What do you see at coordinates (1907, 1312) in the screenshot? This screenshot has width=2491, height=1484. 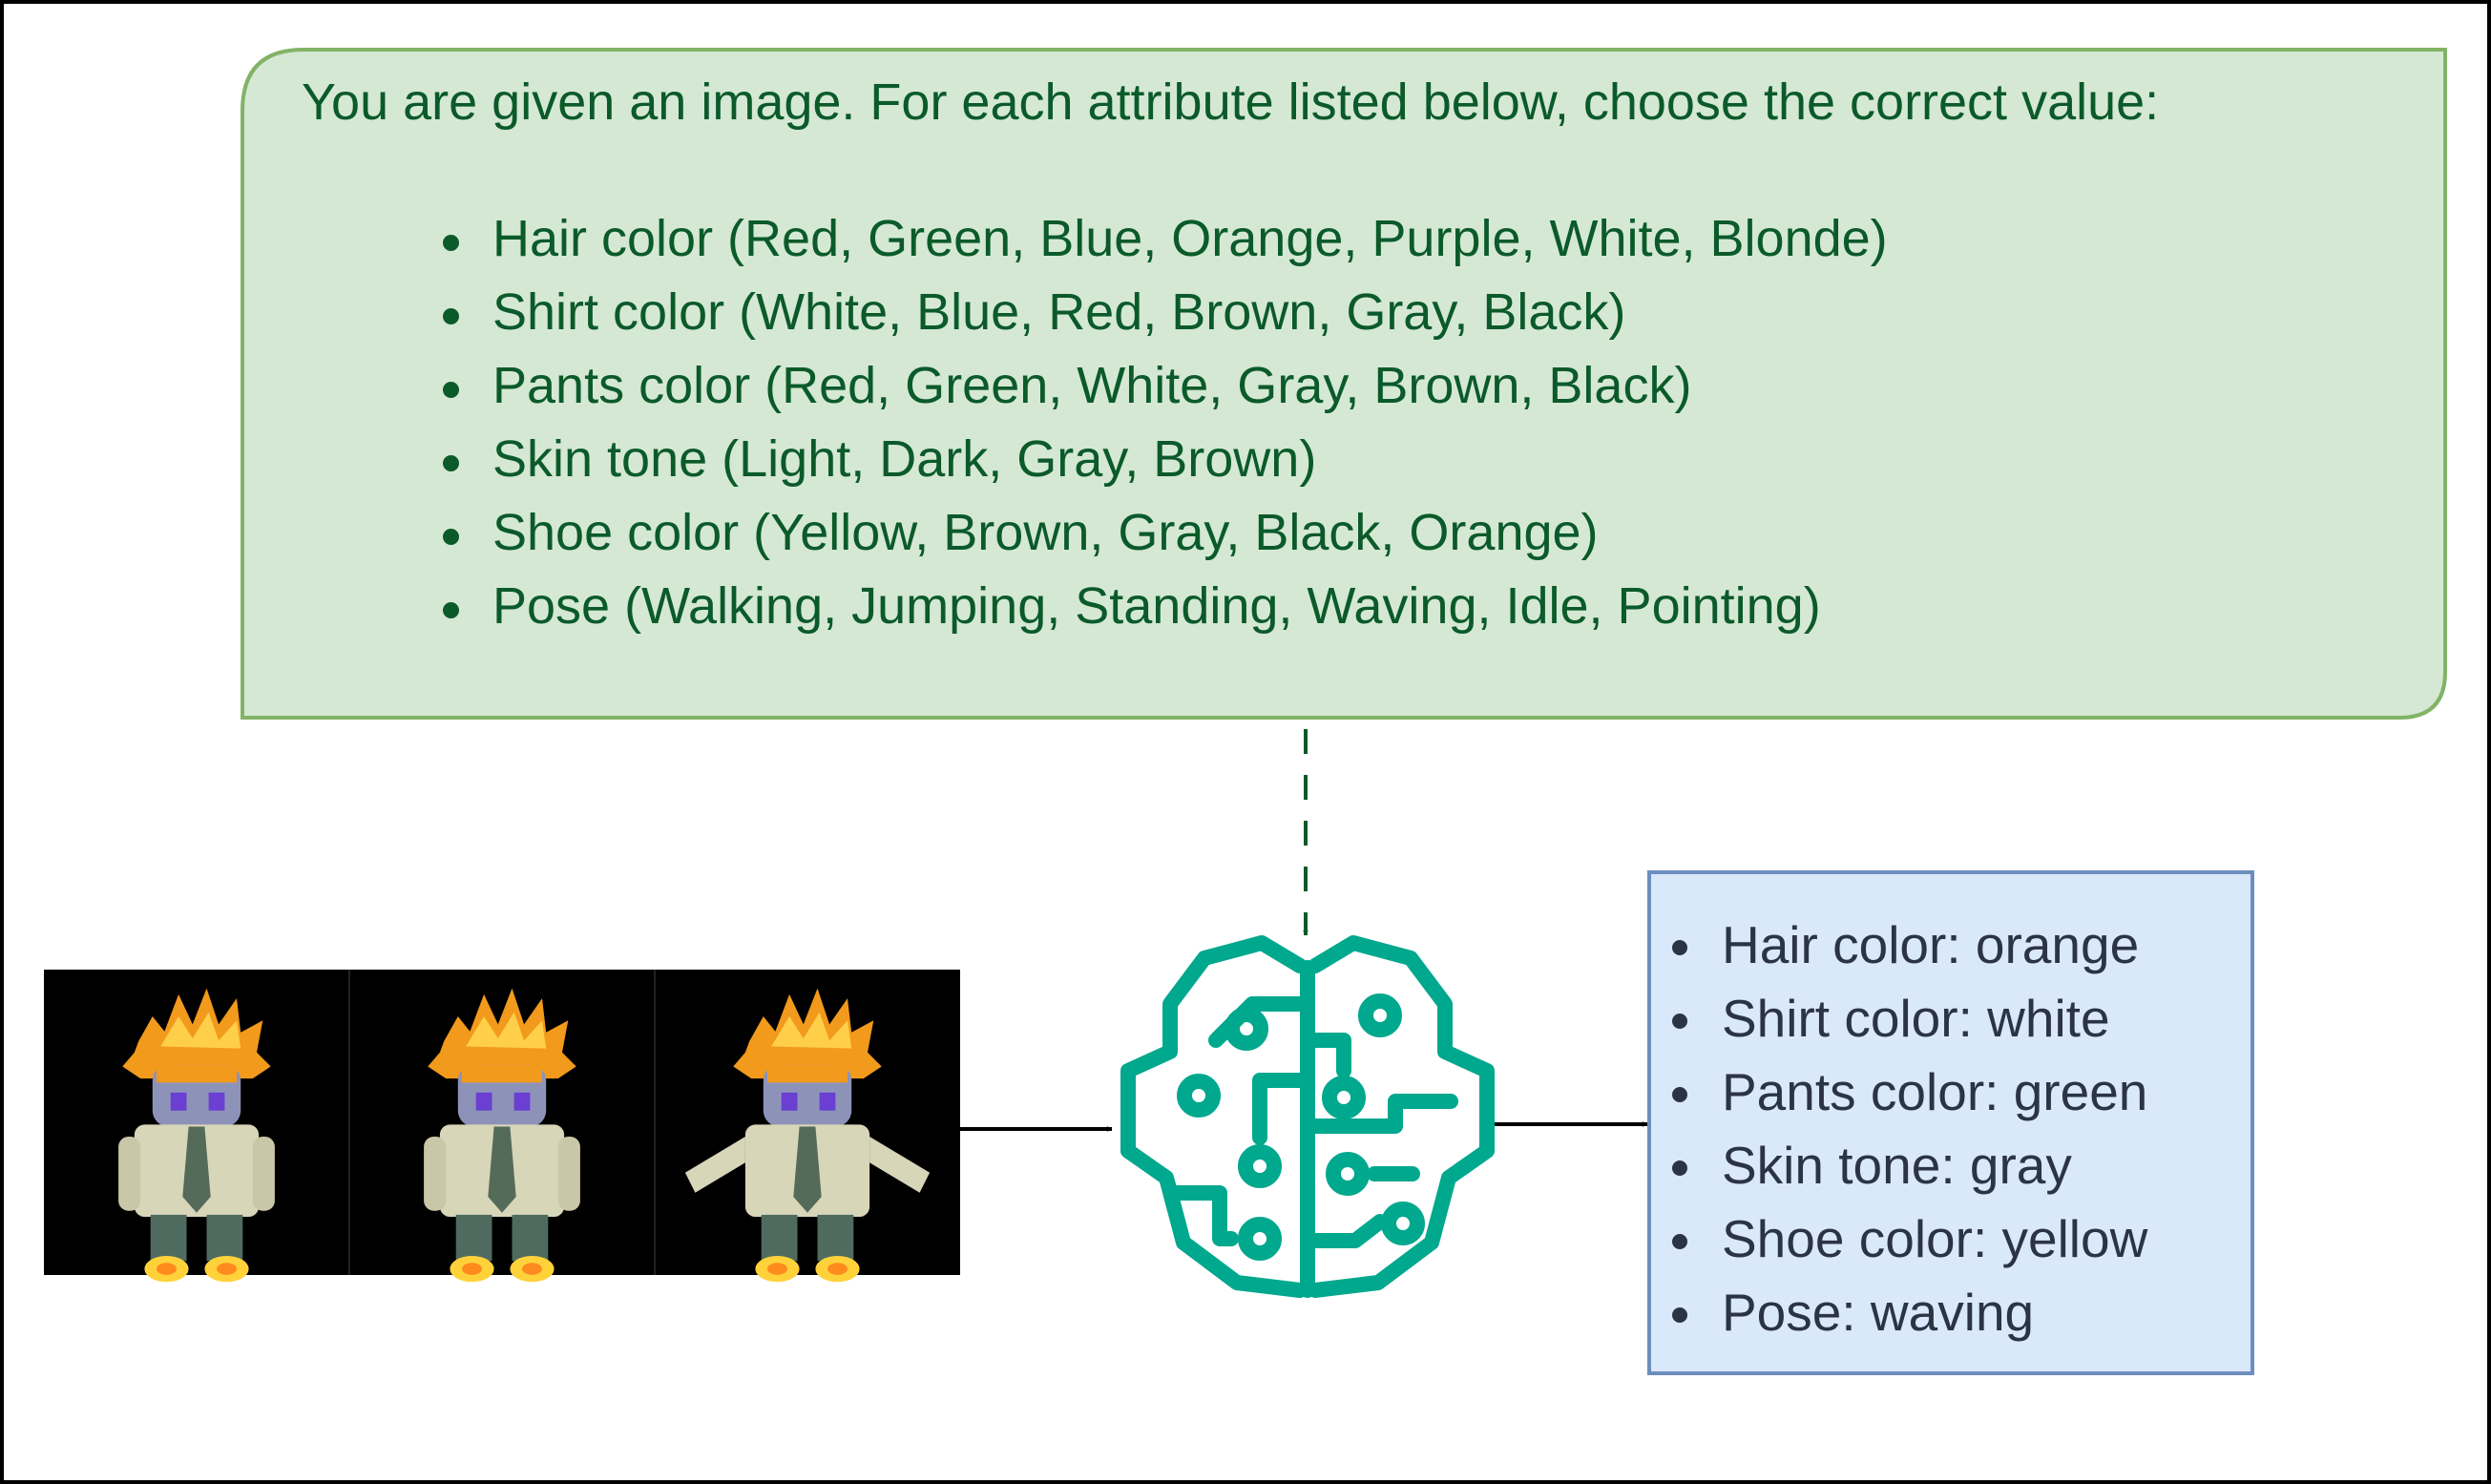 I see `prediction-pose: Pose: waving` at bounding box center [1907, 1312].